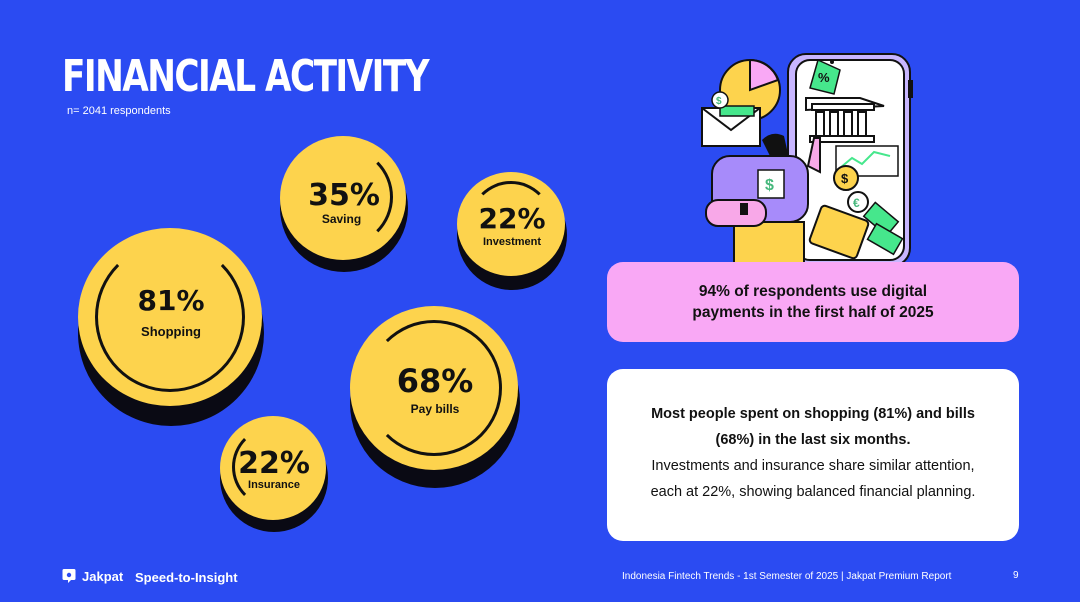 Image resolution: width=1080 pixels, height=602 pixels. Describe the element at coordinates (856, 212) in the screenshot. I see `money-icon: $ €` at that location.